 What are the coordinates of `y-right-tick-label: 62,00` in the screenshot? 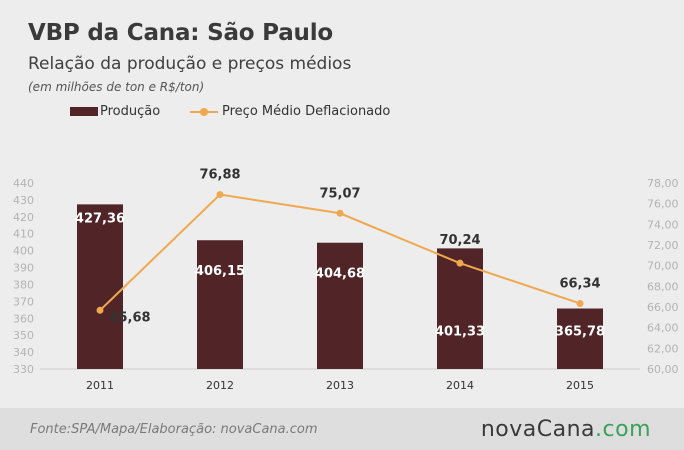 It's located at (663, 348).